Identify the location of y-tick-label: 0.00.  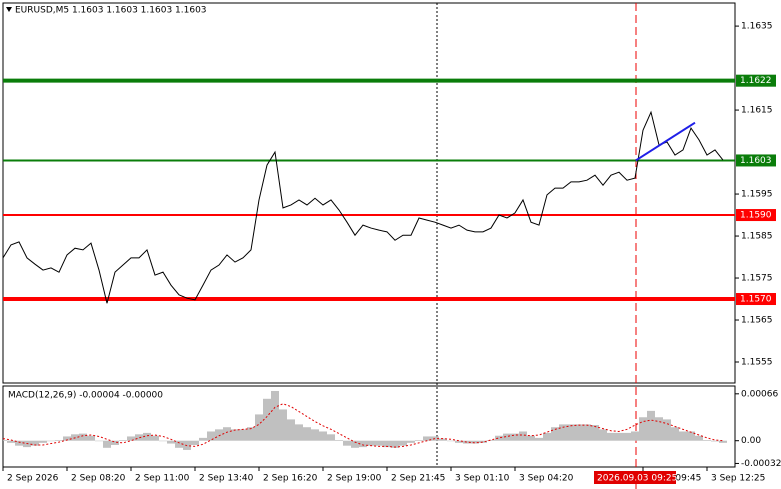
(751, 441).